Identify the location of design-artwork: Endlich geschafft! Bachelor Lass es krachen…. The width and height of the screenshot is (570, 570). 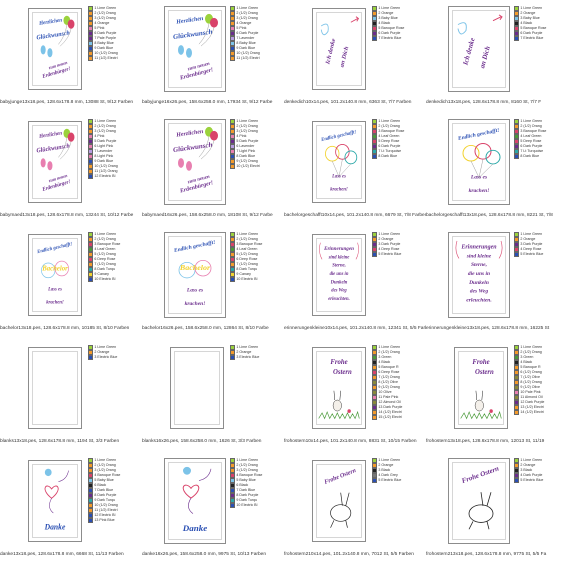
(194, 274).